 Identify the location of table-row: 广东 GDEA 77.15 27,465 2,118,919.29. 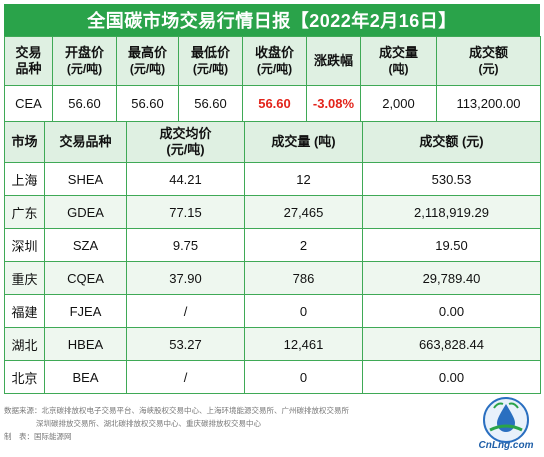
(272, 212).